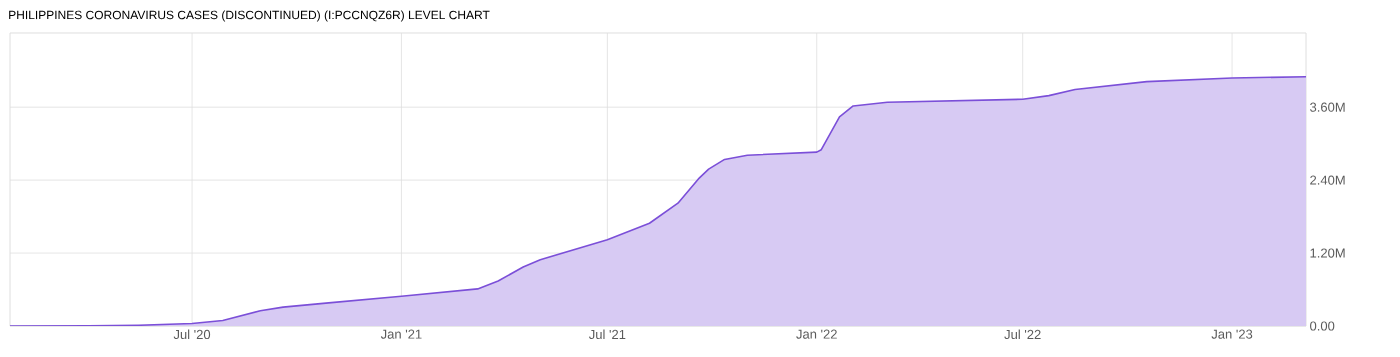 This screenshot has height=357, width=1400. What do you see at coordinates (816, 334) in the screenshot?
I see `x-tick-label: Jan '22` at bounding box center [816, 334].